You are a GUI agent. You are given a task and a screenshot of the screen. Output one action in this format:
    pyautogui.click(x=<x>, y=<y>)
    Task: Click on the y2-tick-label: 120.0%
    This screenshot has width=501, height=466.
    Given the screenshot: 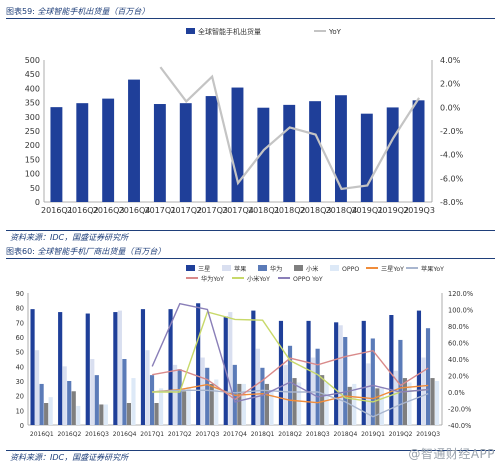 What is the action you would take?
    pyautogui.click(x=460, y=294)
    